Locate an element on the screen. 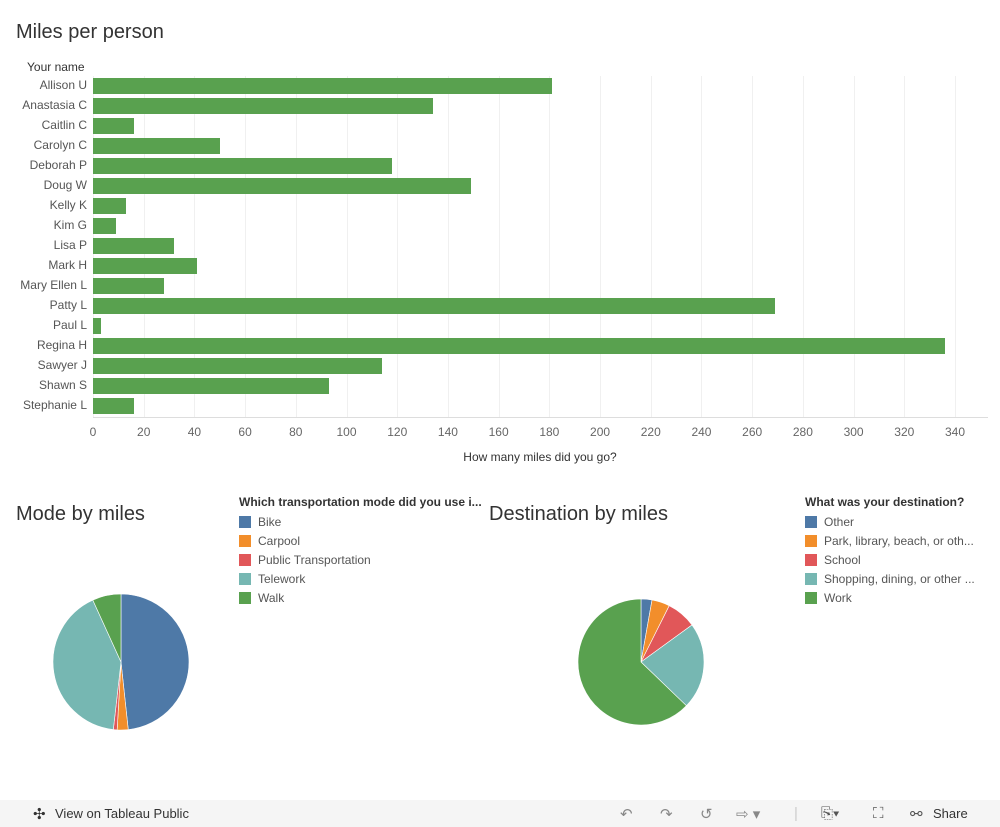 Image resolution: width=1000 pixels, height=827 pixels. y-category-label: Paul L is located at coordinates (69, 325).